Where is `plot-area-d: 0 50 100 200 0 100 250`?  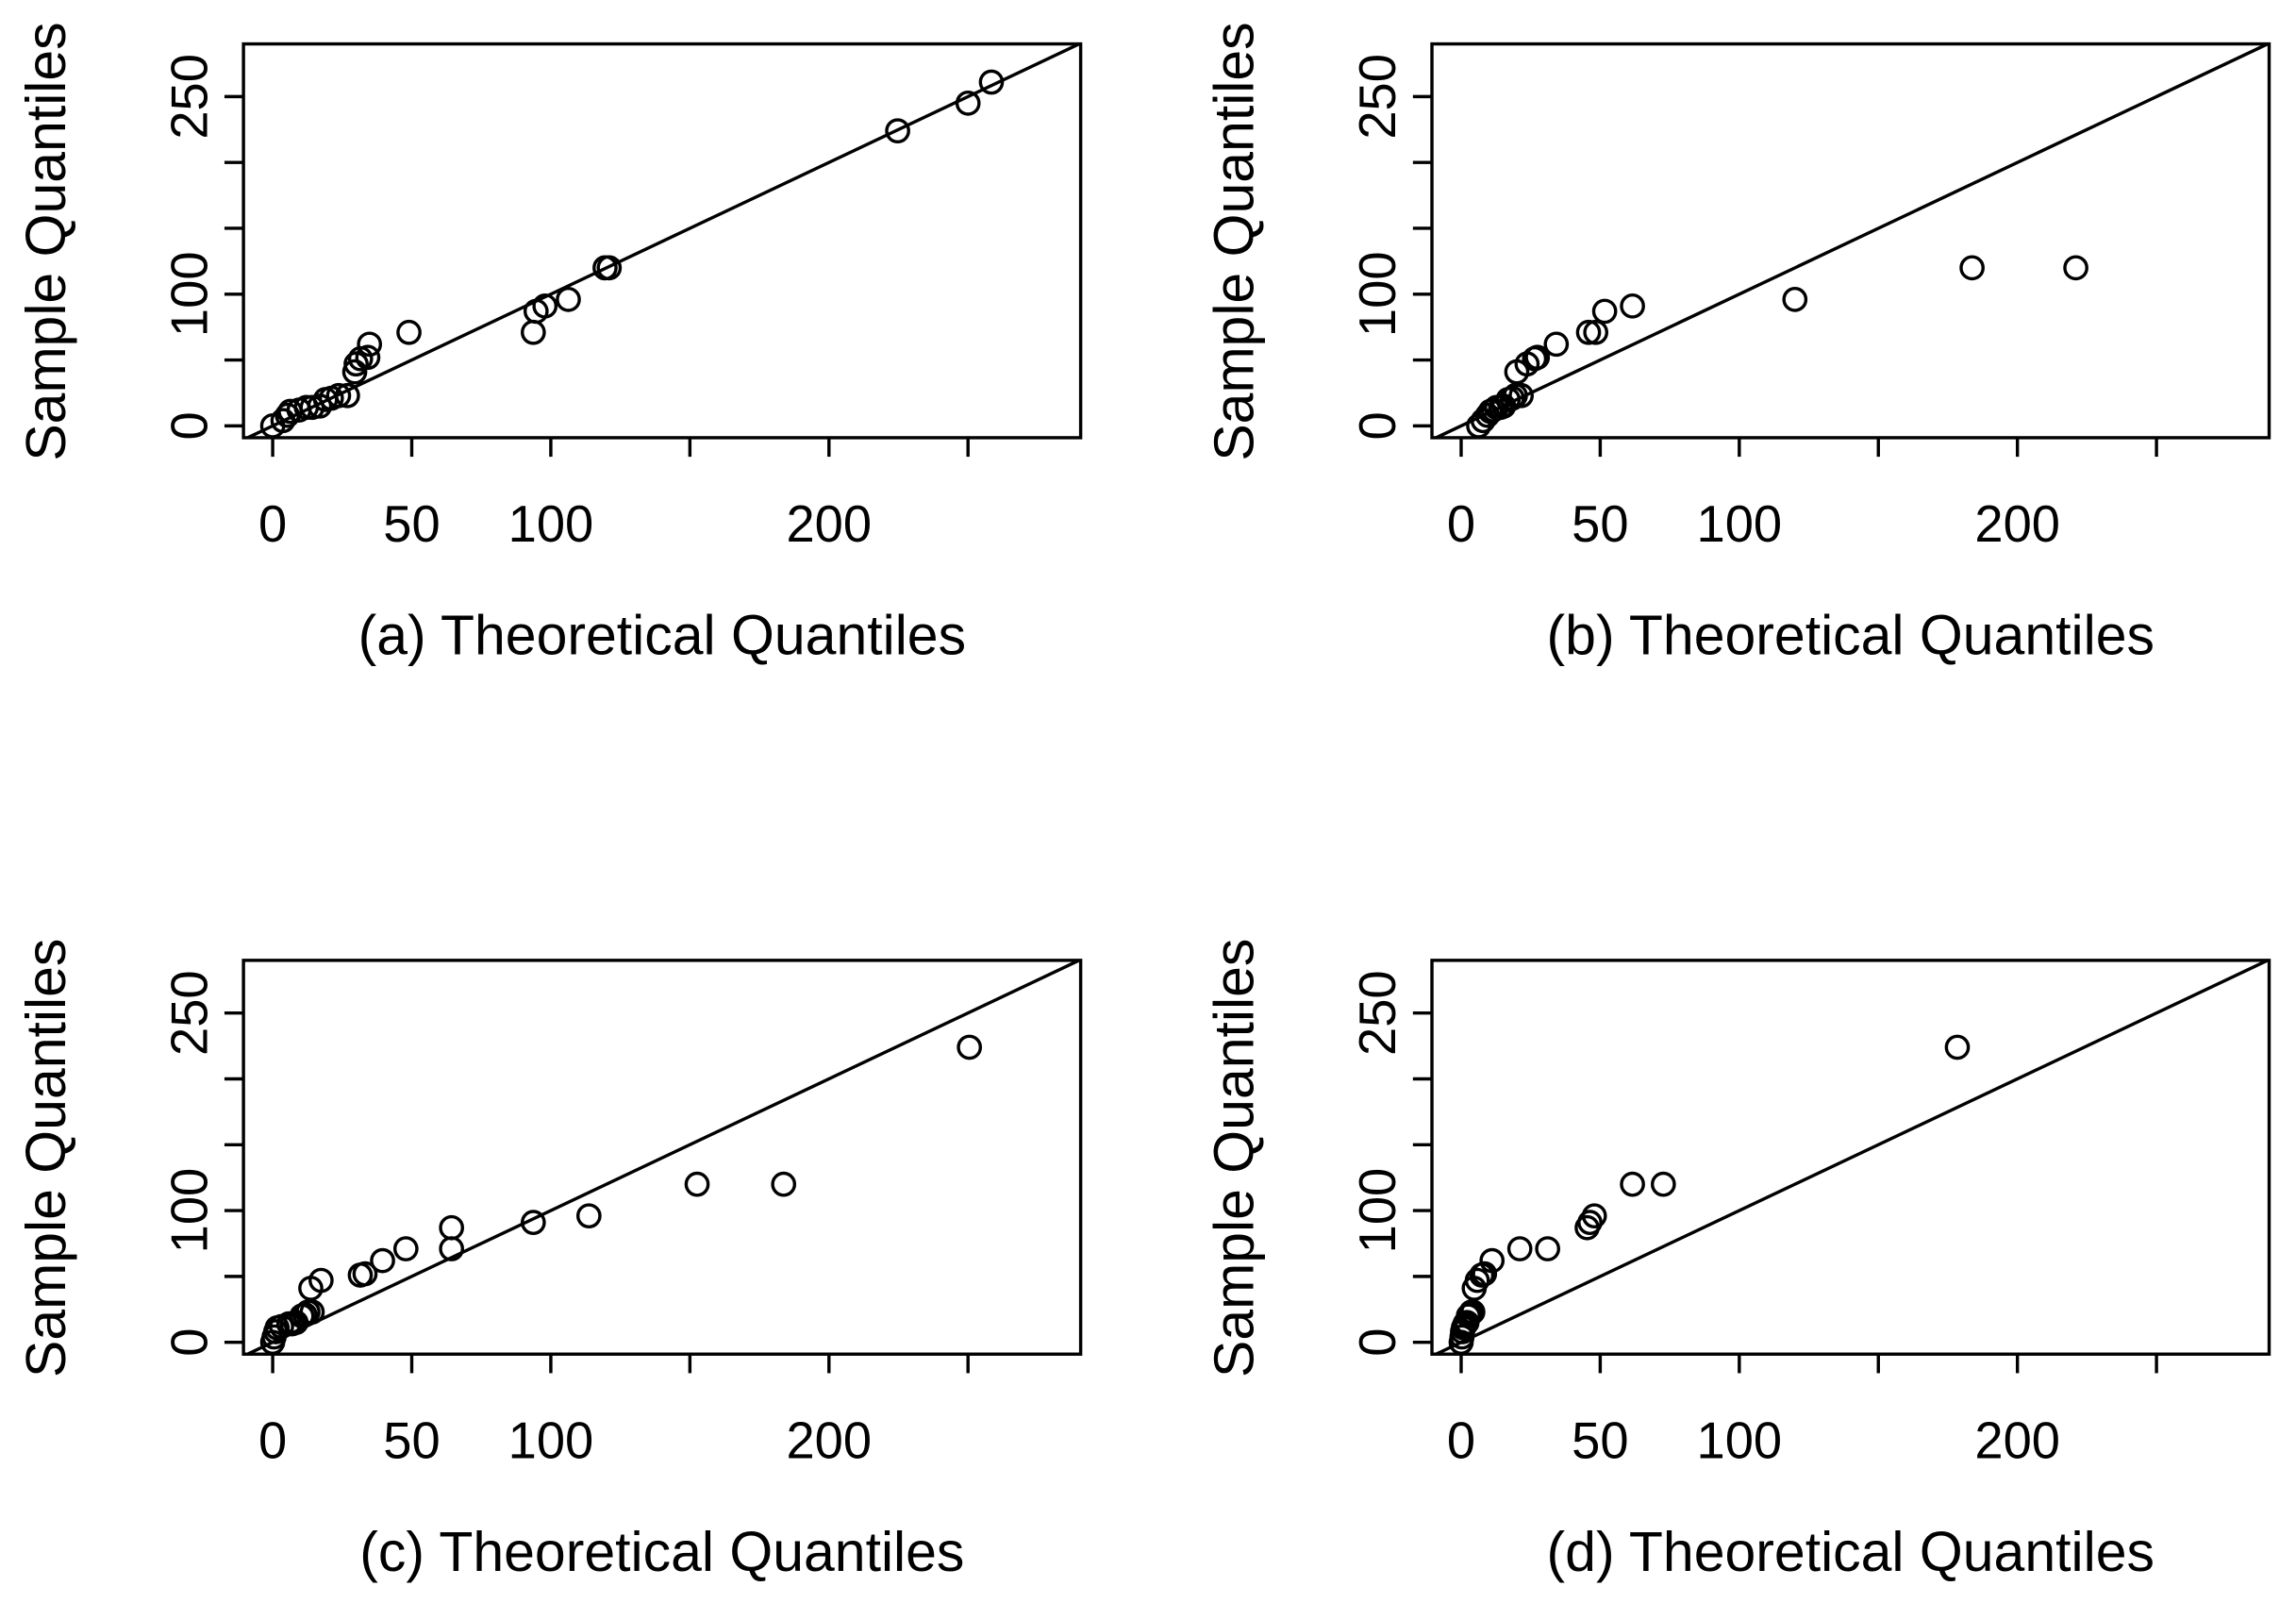 plot-area-d: 0 50 100 200 0 100 250 is located at coordinates (1810, 1214).